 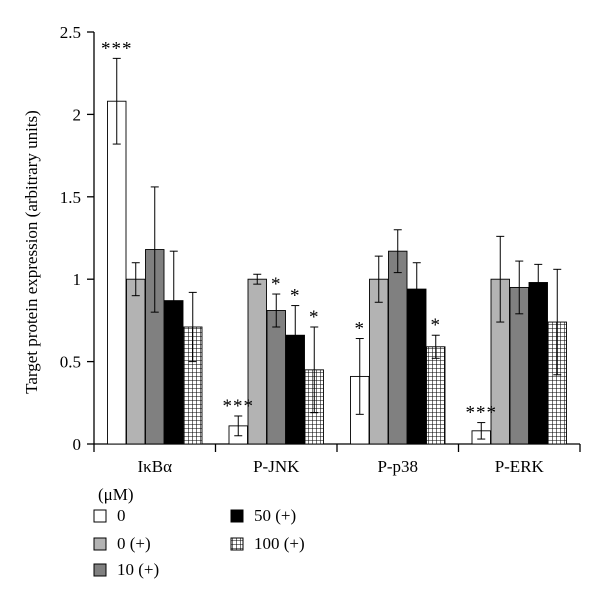 I want to click on legend-label-0: 0, so click(x=121, y=515).